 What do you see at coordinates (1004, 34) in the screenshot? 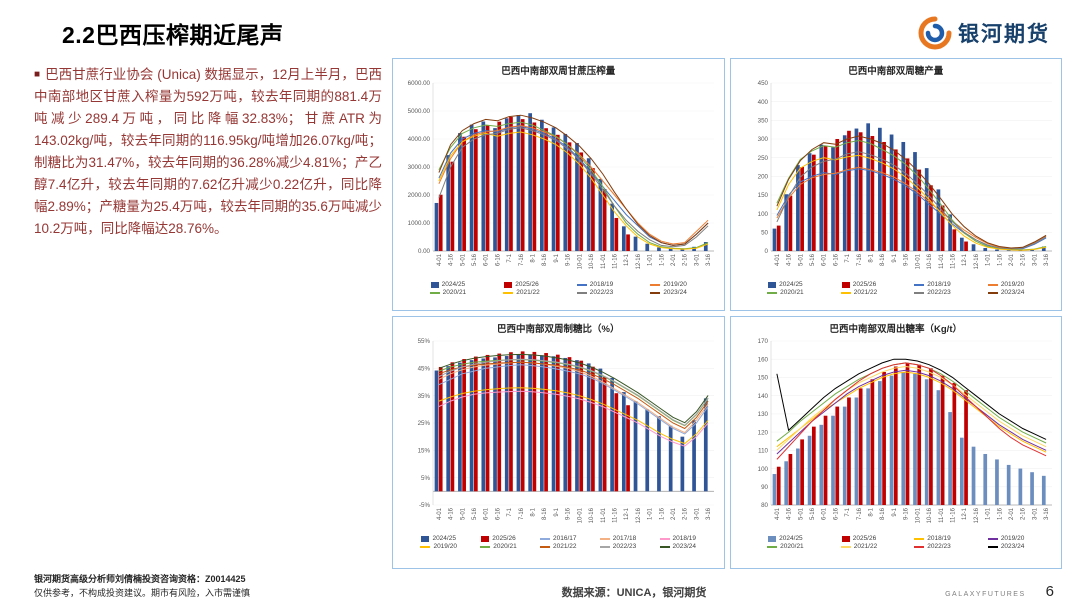
I see `brand-text: 银河期货` at bounding box center [1004, 34].